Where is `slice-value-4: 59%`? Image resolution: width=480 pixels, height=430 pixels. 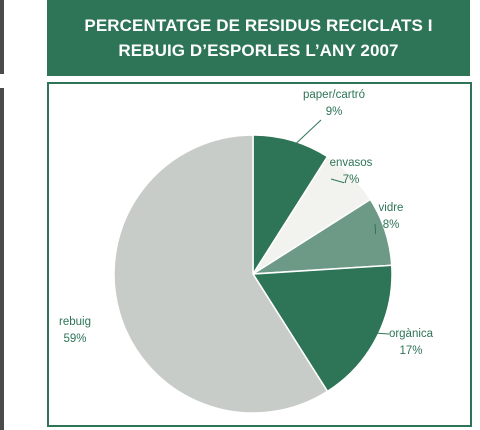 slice-value-4: 59% is located at coordinates (74, 339).